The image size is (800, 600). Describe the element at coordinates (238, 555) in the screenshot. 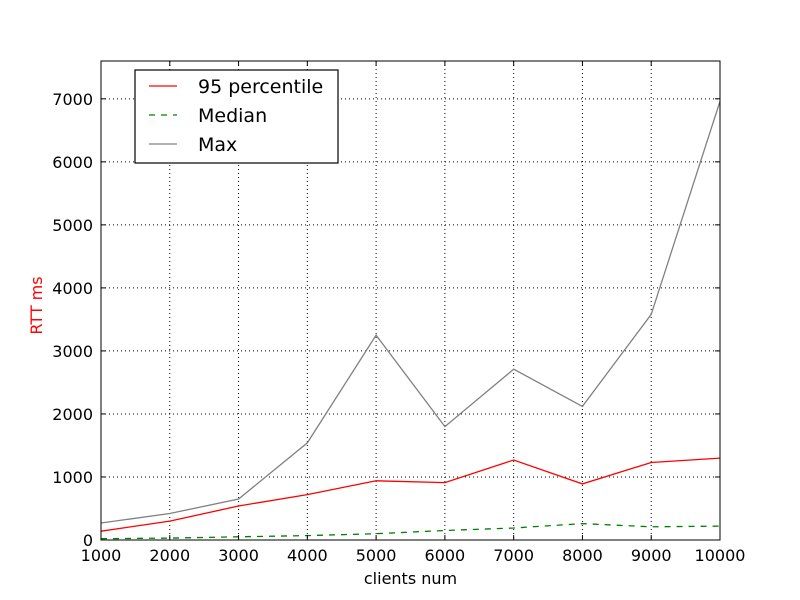

I see `x-tick-label: 3000` at that location.